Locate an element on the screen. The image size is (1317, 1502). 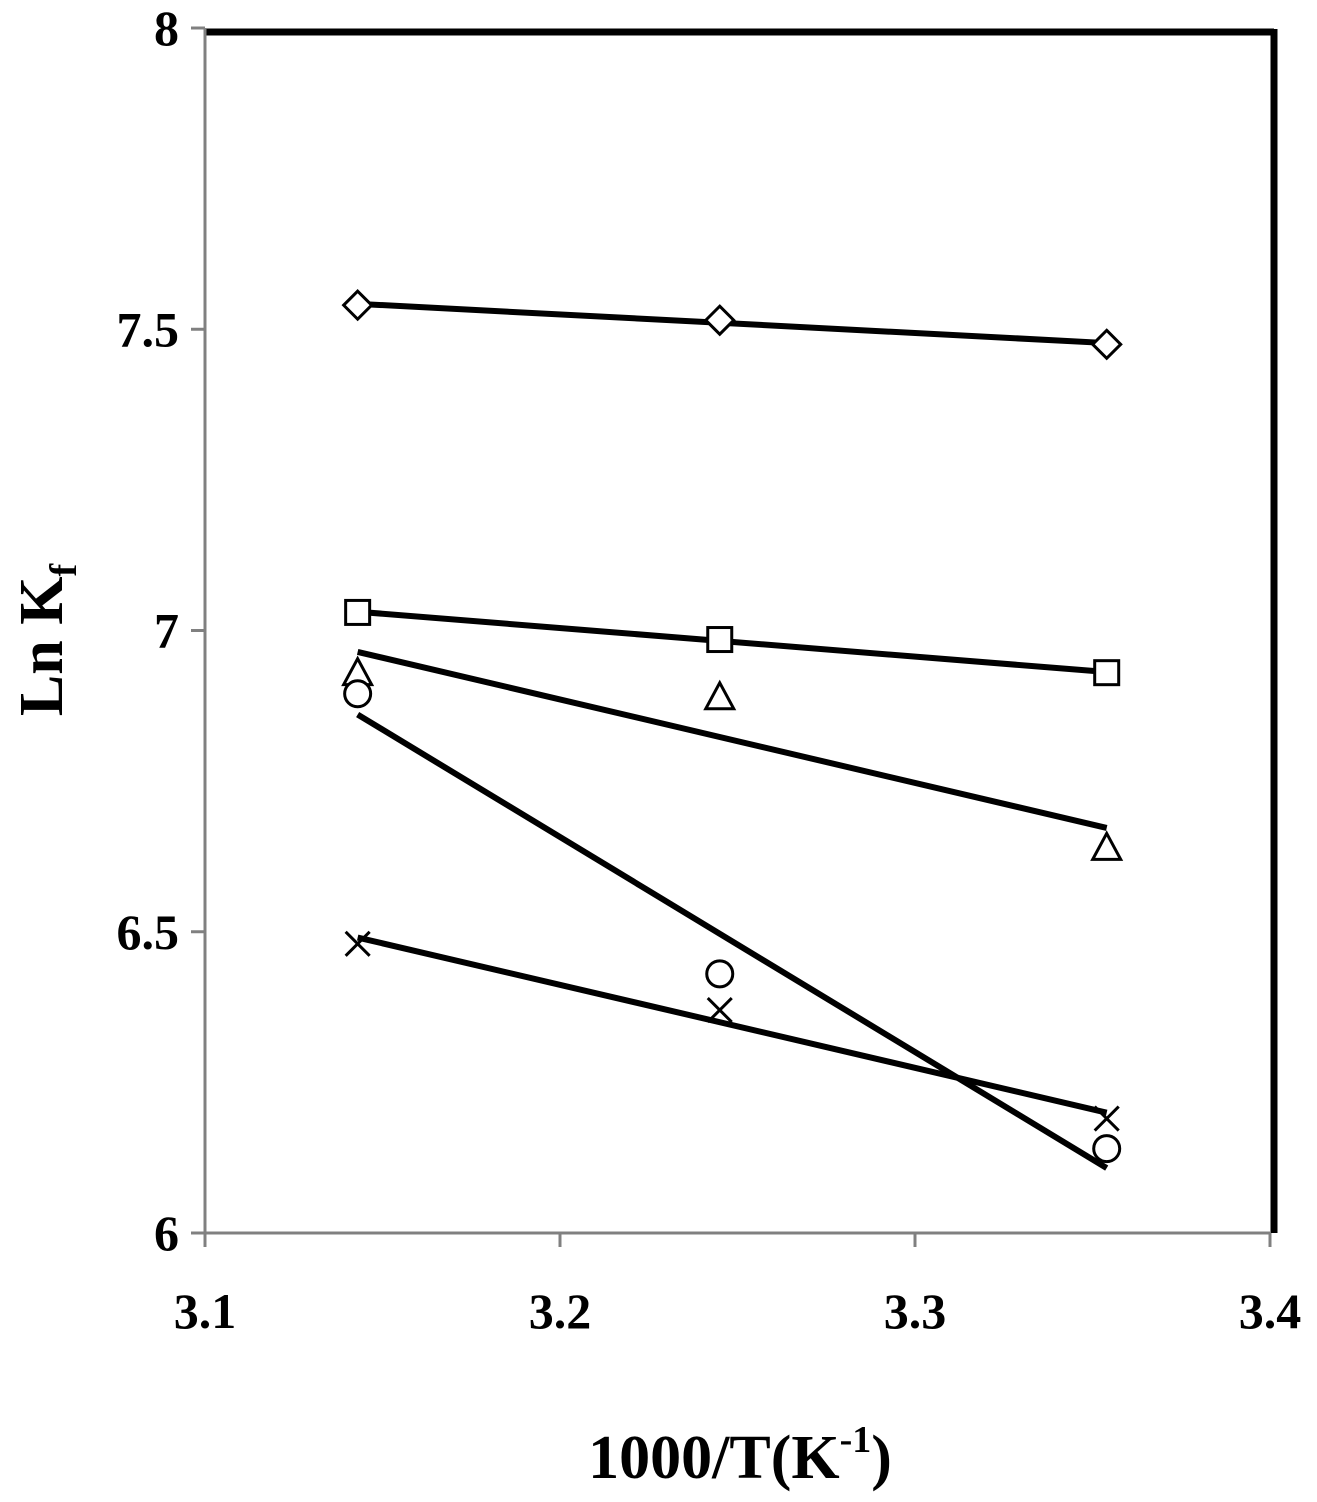
x-tick-label: 3.3 is located at coordinates (915, 1311).